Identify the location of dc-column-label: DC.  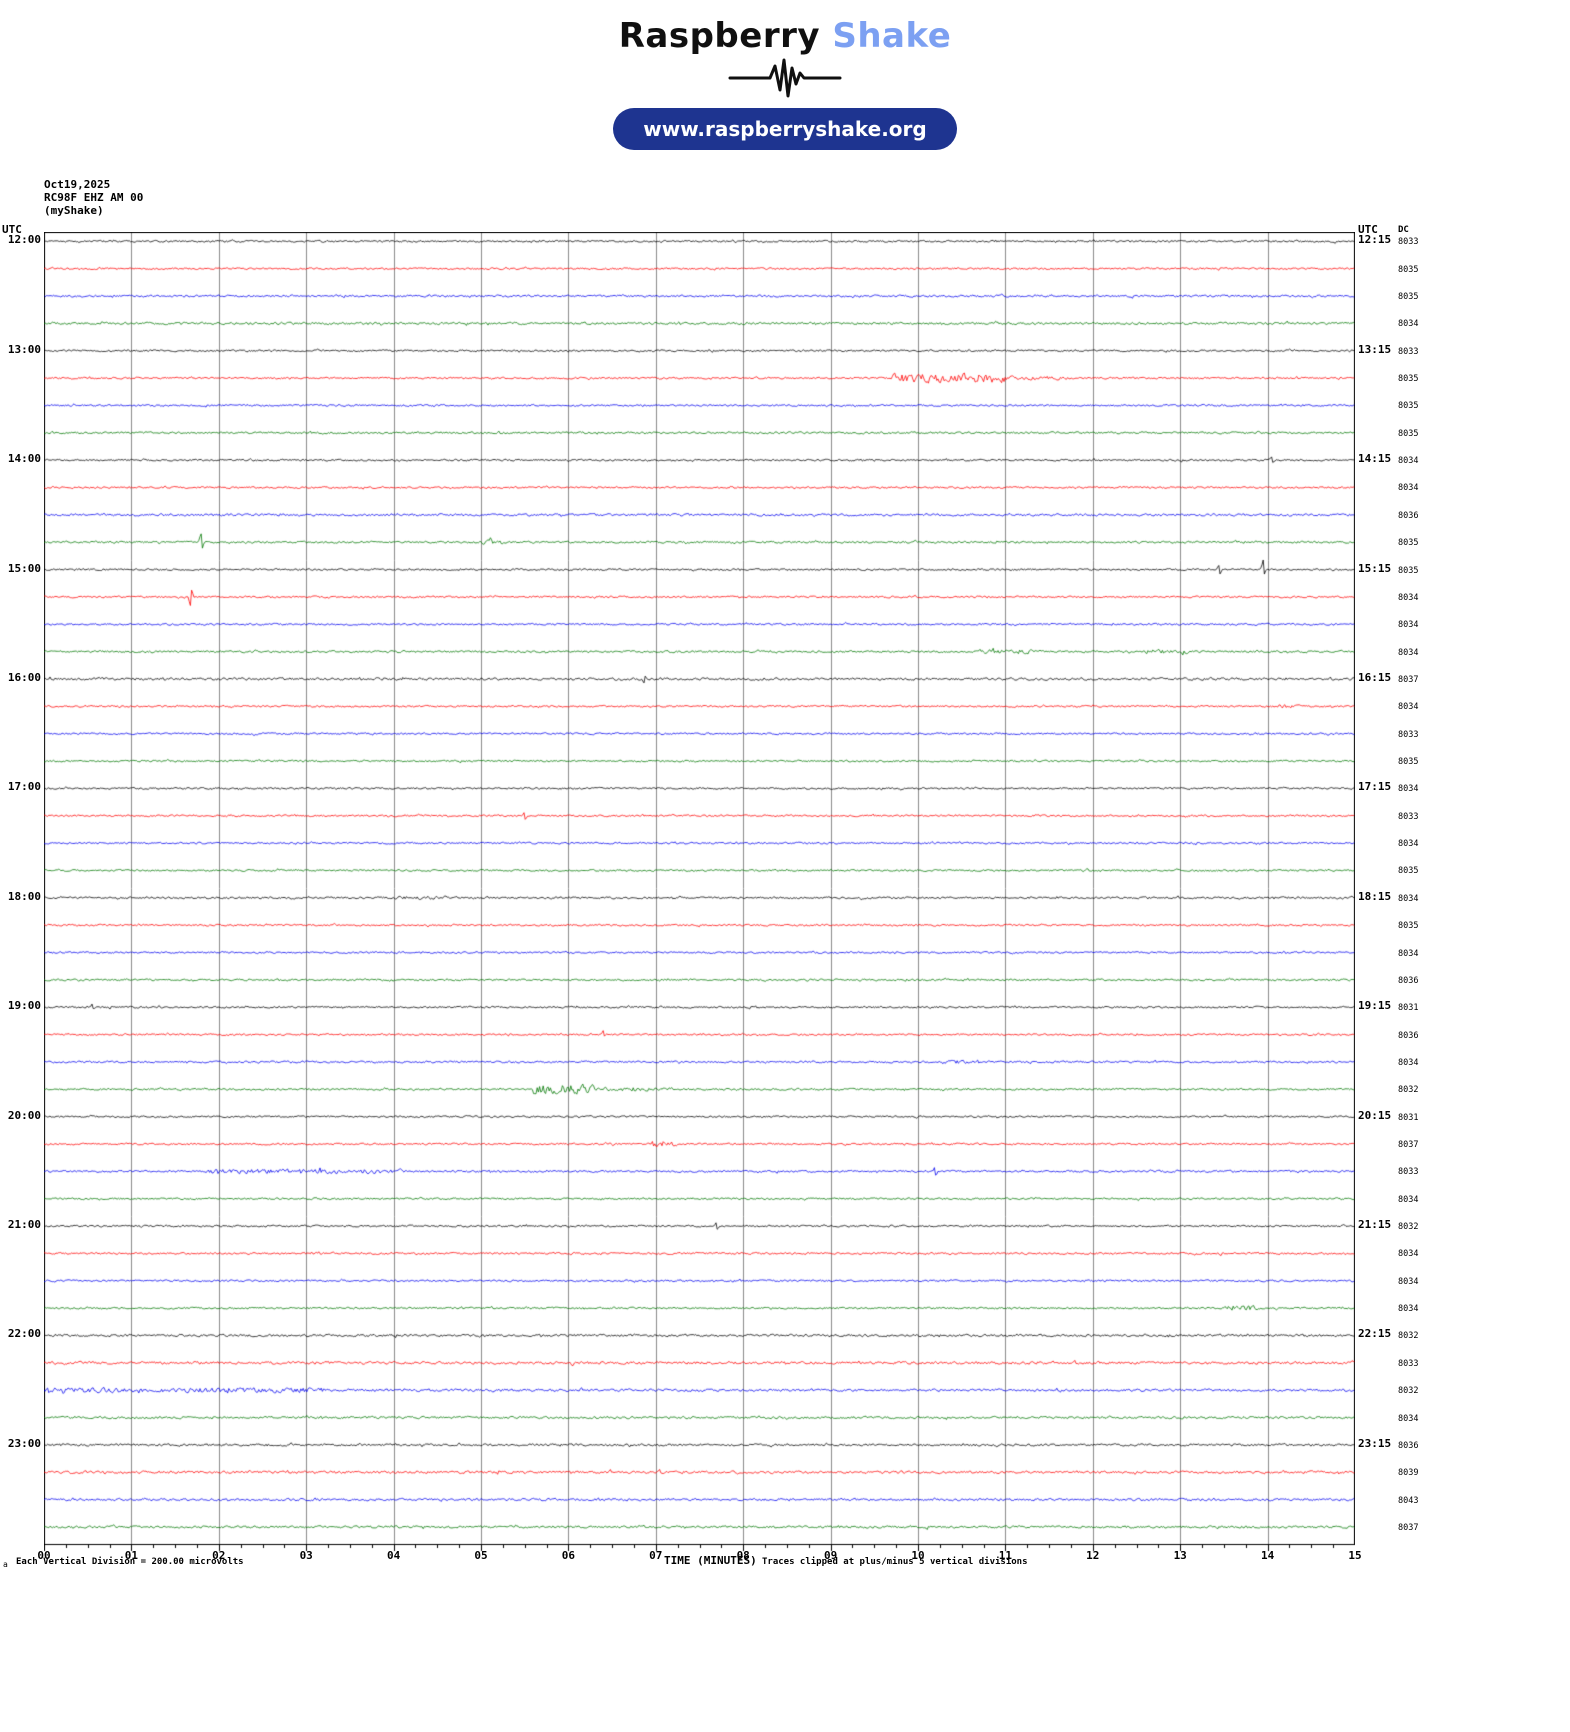
(1403, 230).